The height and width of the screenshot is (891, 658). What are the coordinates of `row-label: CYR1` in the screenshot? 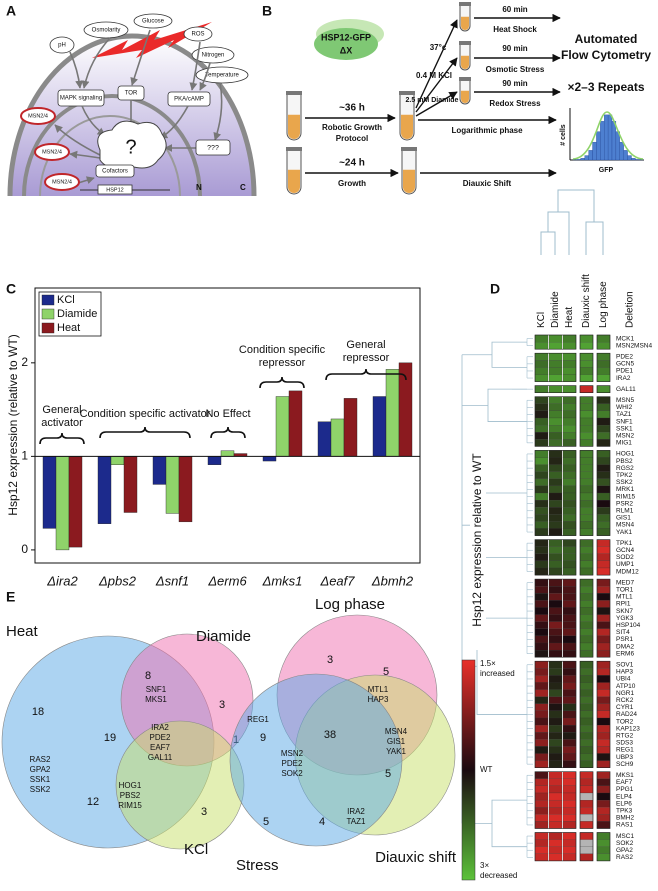 It's located at (625, 707).